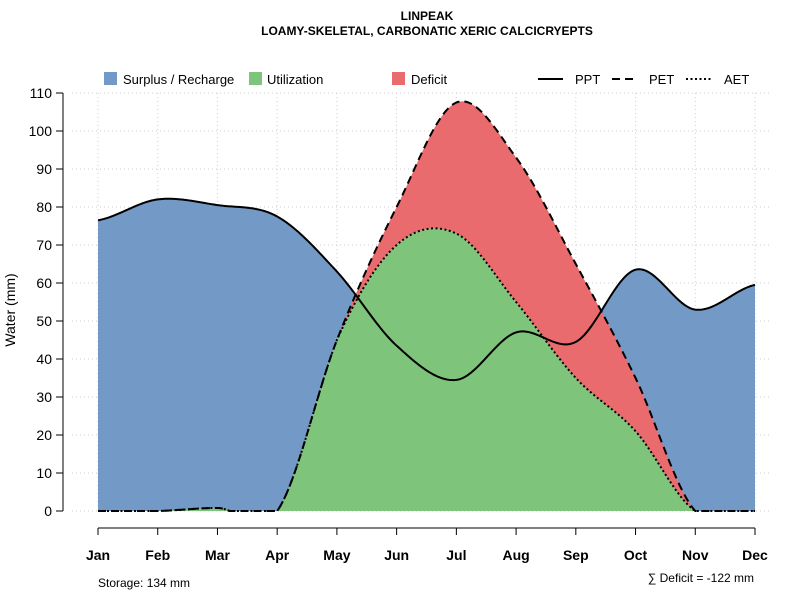 Image resolution: width=800 pixels, height=600 pixels. I want to click on y-tick-label: 30, so click(44, 397).